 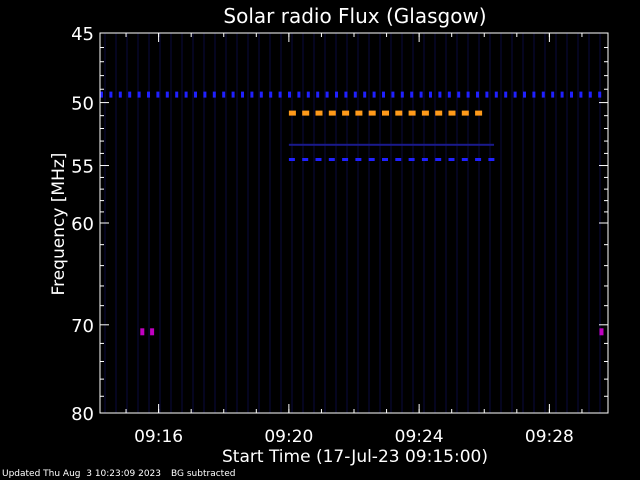 What do you see at coordinates (354, 16) in the screenshot?
I see `chart-title: Solar radio Flux (Glasgow)` at bounding box center [354, 16].